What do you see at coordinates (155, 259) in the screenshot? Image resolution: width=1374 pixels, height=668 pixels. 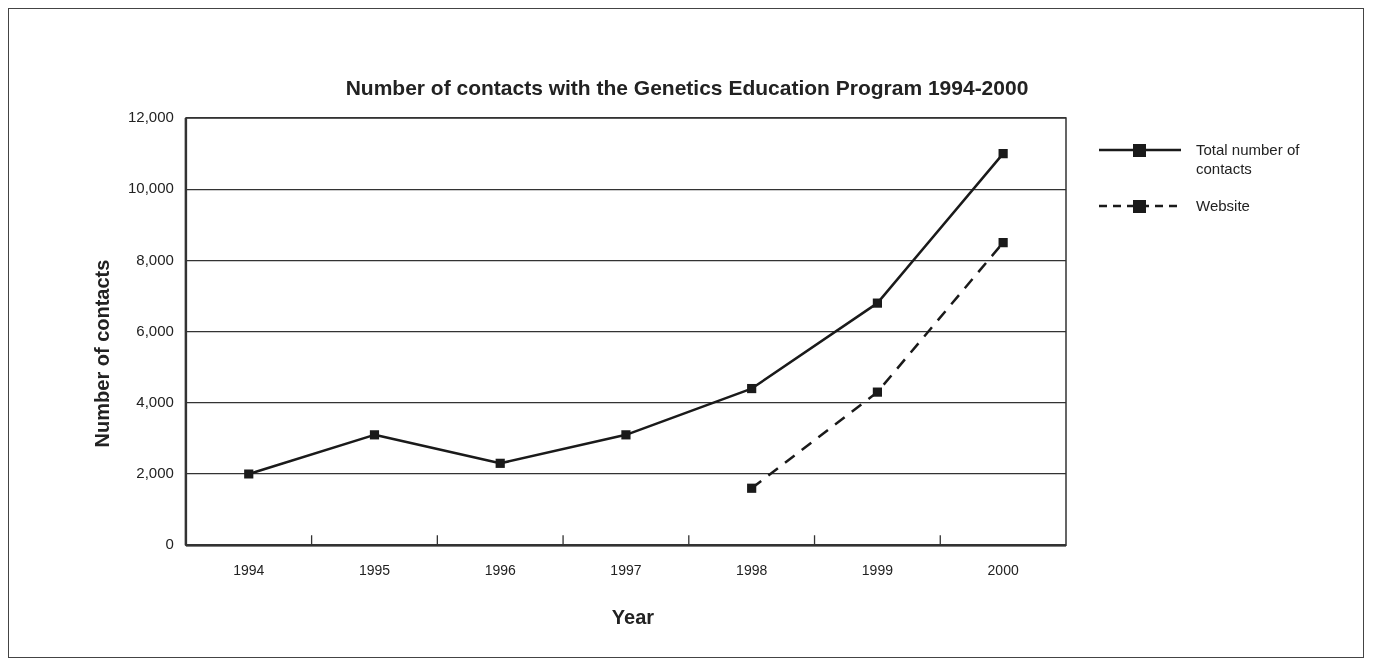 I see `y-tick-label: 8,000` at bounding box center [155, 259].